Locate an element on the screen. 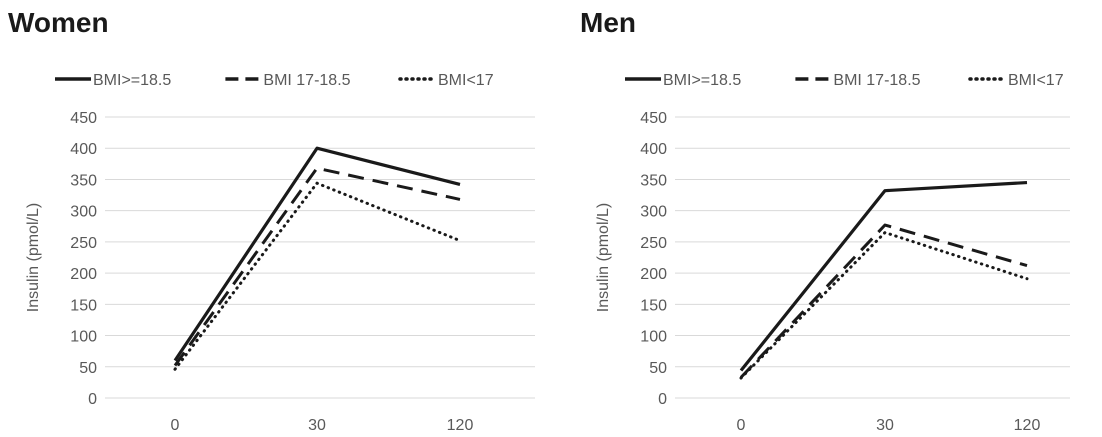  chart-title: Women is located at coordinates (58, 22).